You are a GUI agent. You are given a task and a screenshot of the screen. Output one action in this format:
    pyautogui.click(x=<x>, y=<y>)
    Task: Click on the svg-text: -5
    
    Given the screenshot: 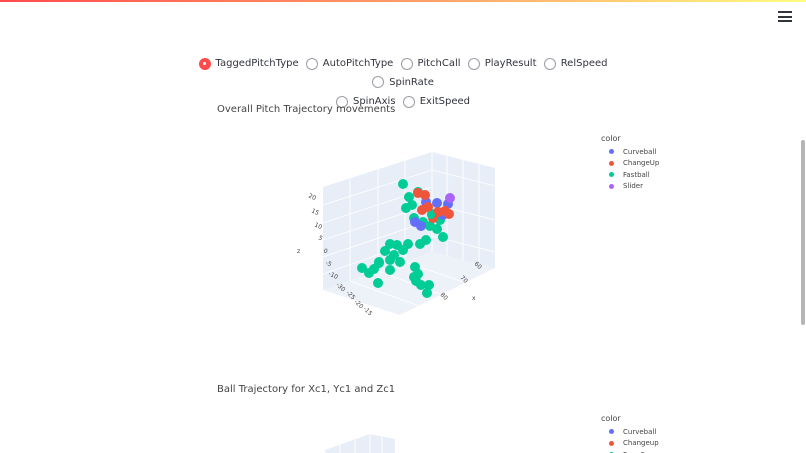 What is the action you would take?
    pyautogui.click(x=328, y=263)
    